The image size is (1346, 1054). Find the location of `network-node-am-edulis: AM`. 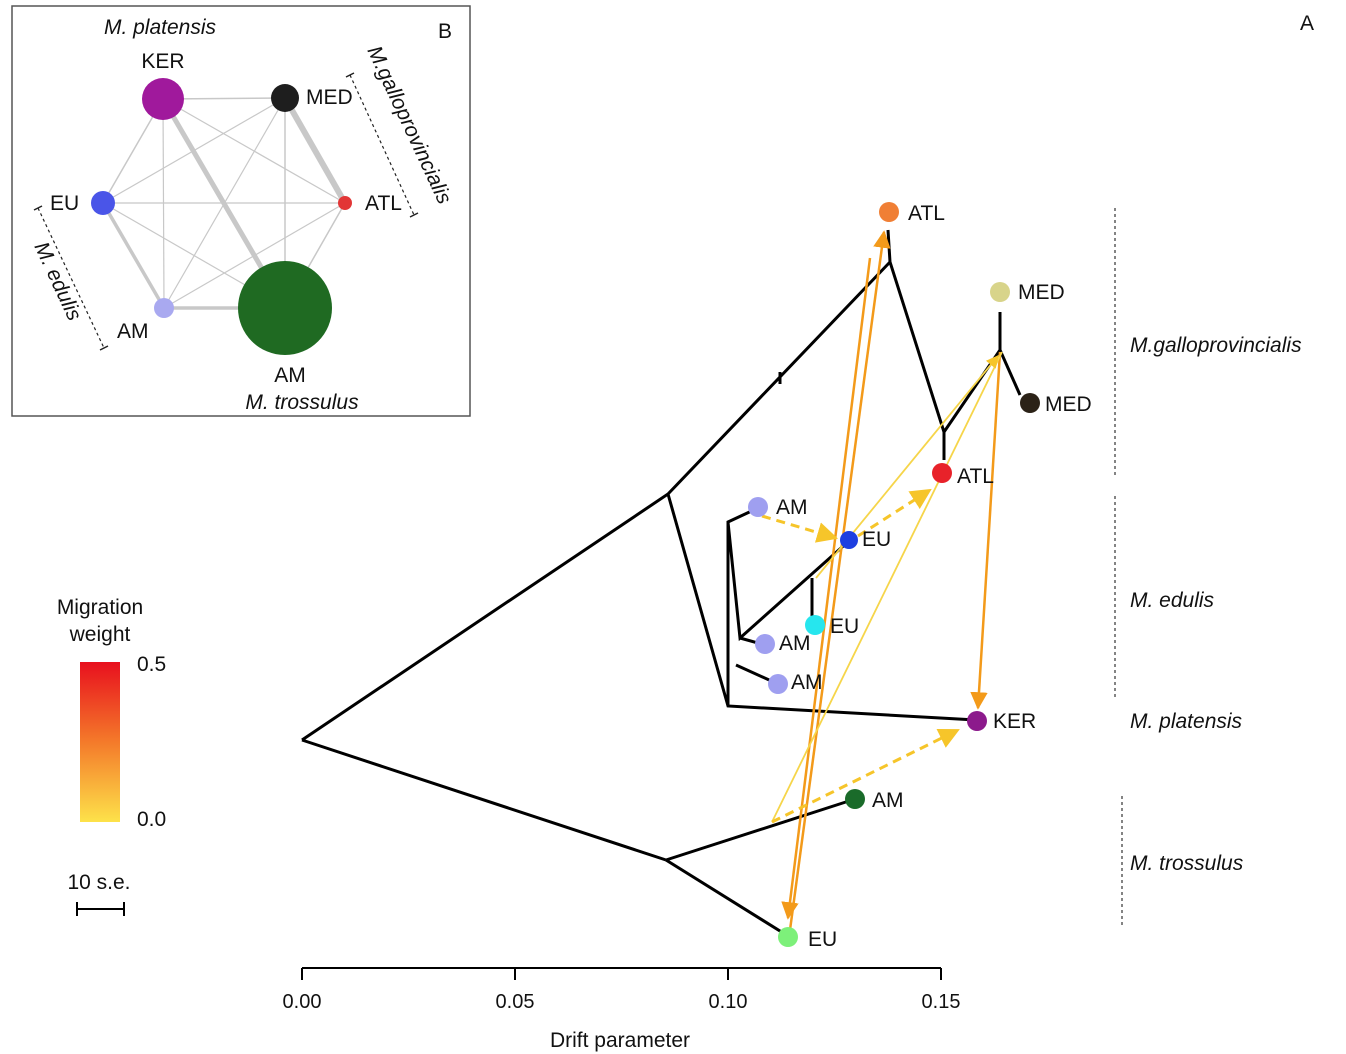

network-node-am-edulis: AM is located at coordinates (145, 320).